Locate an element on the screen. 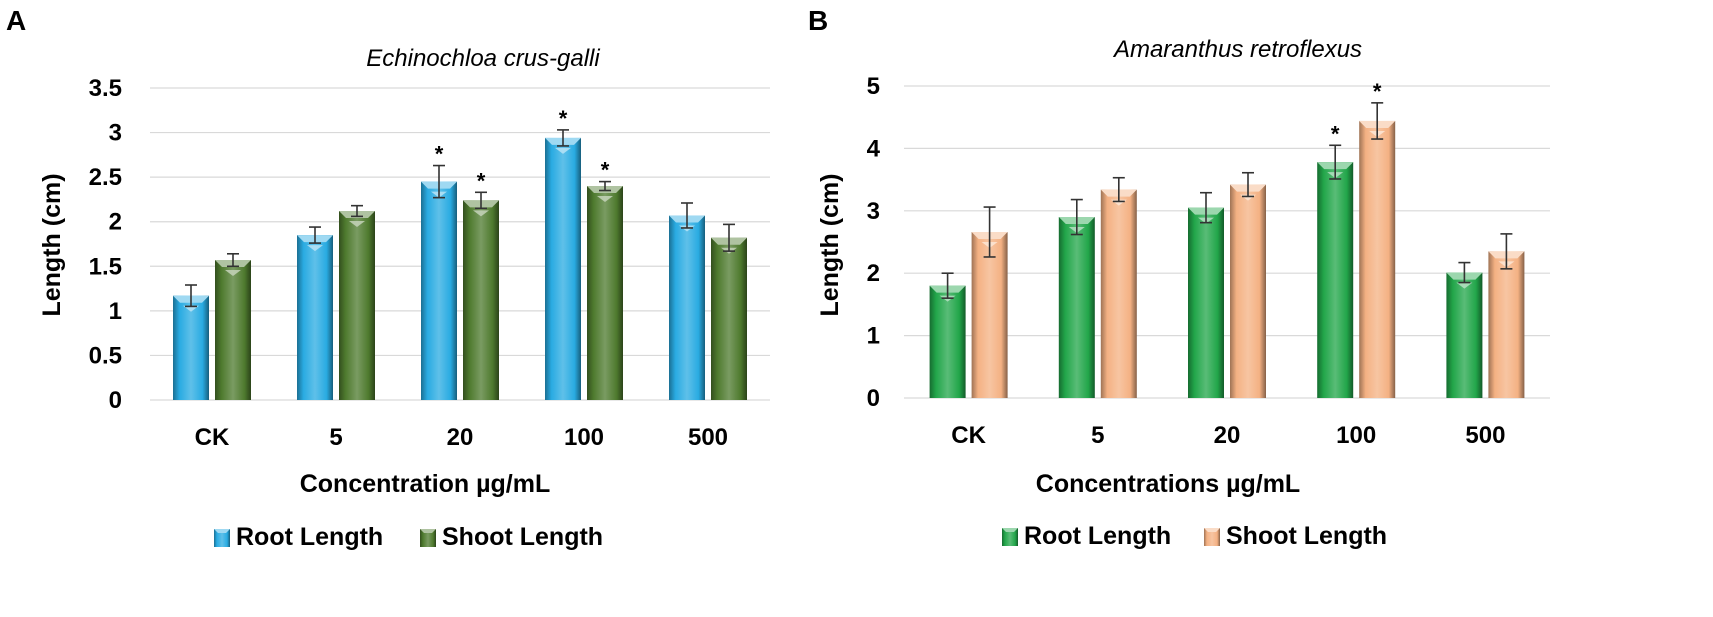 Image resolution: width=1713 pixels, height=617 pixels. y-tick-label: 5 is located at coordinates (873, 86).